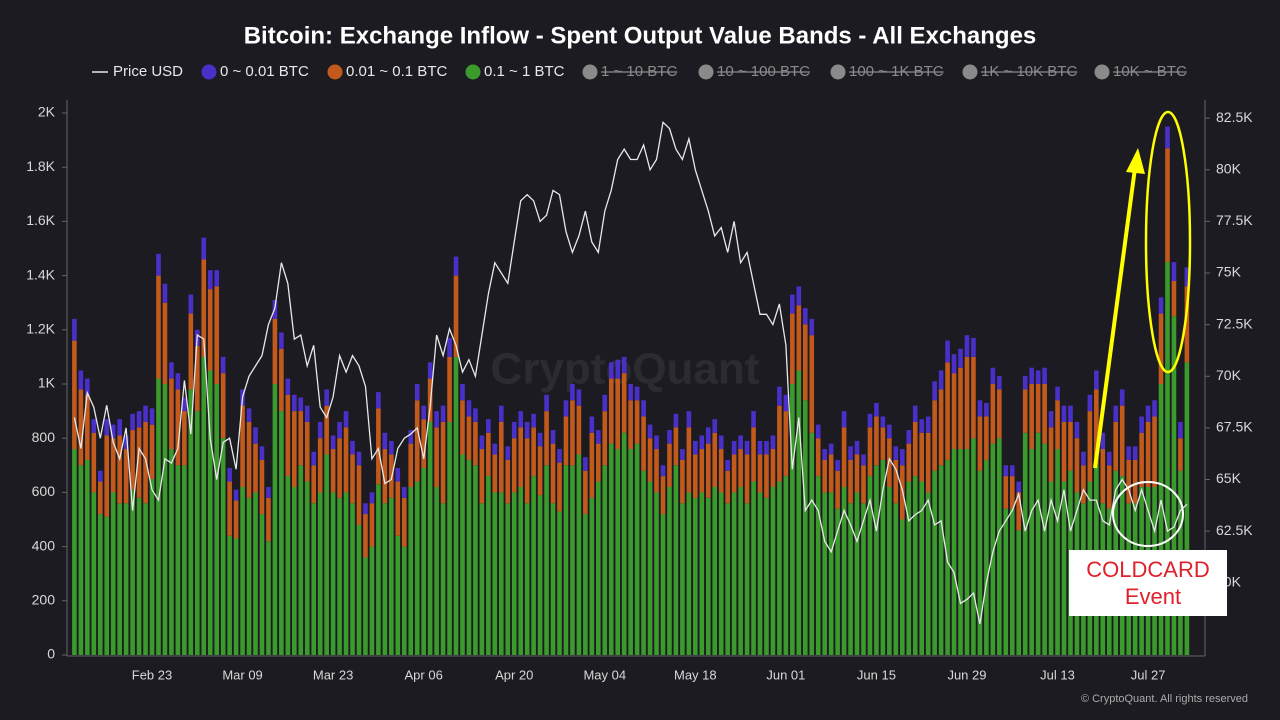 The width and height of the screenshot is (1280, 720). What do you see at coordinates (242, 674) in the screenshot?
I see `x-tick-label: Mar 09` at bounding box center [242, 674].